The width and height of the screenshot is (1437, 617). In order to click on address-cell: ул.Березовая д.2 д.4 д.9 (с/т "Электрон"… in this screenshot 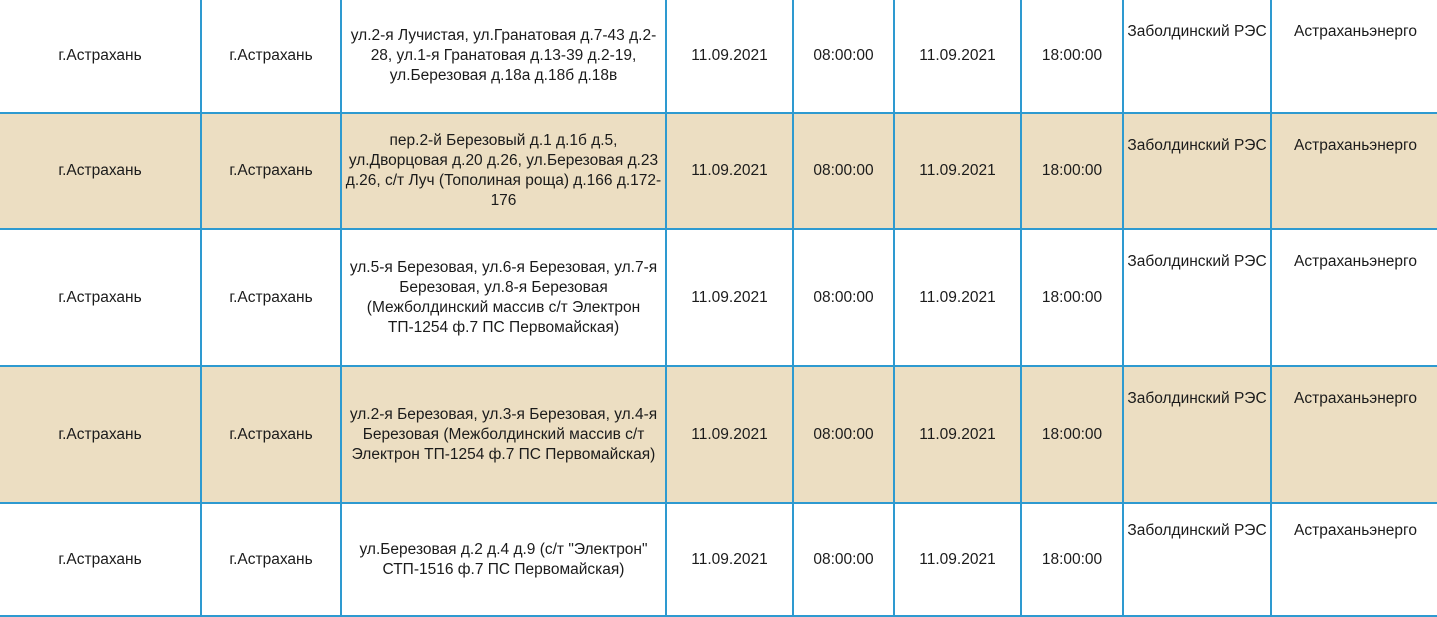, I will do `click(503, 559)`.